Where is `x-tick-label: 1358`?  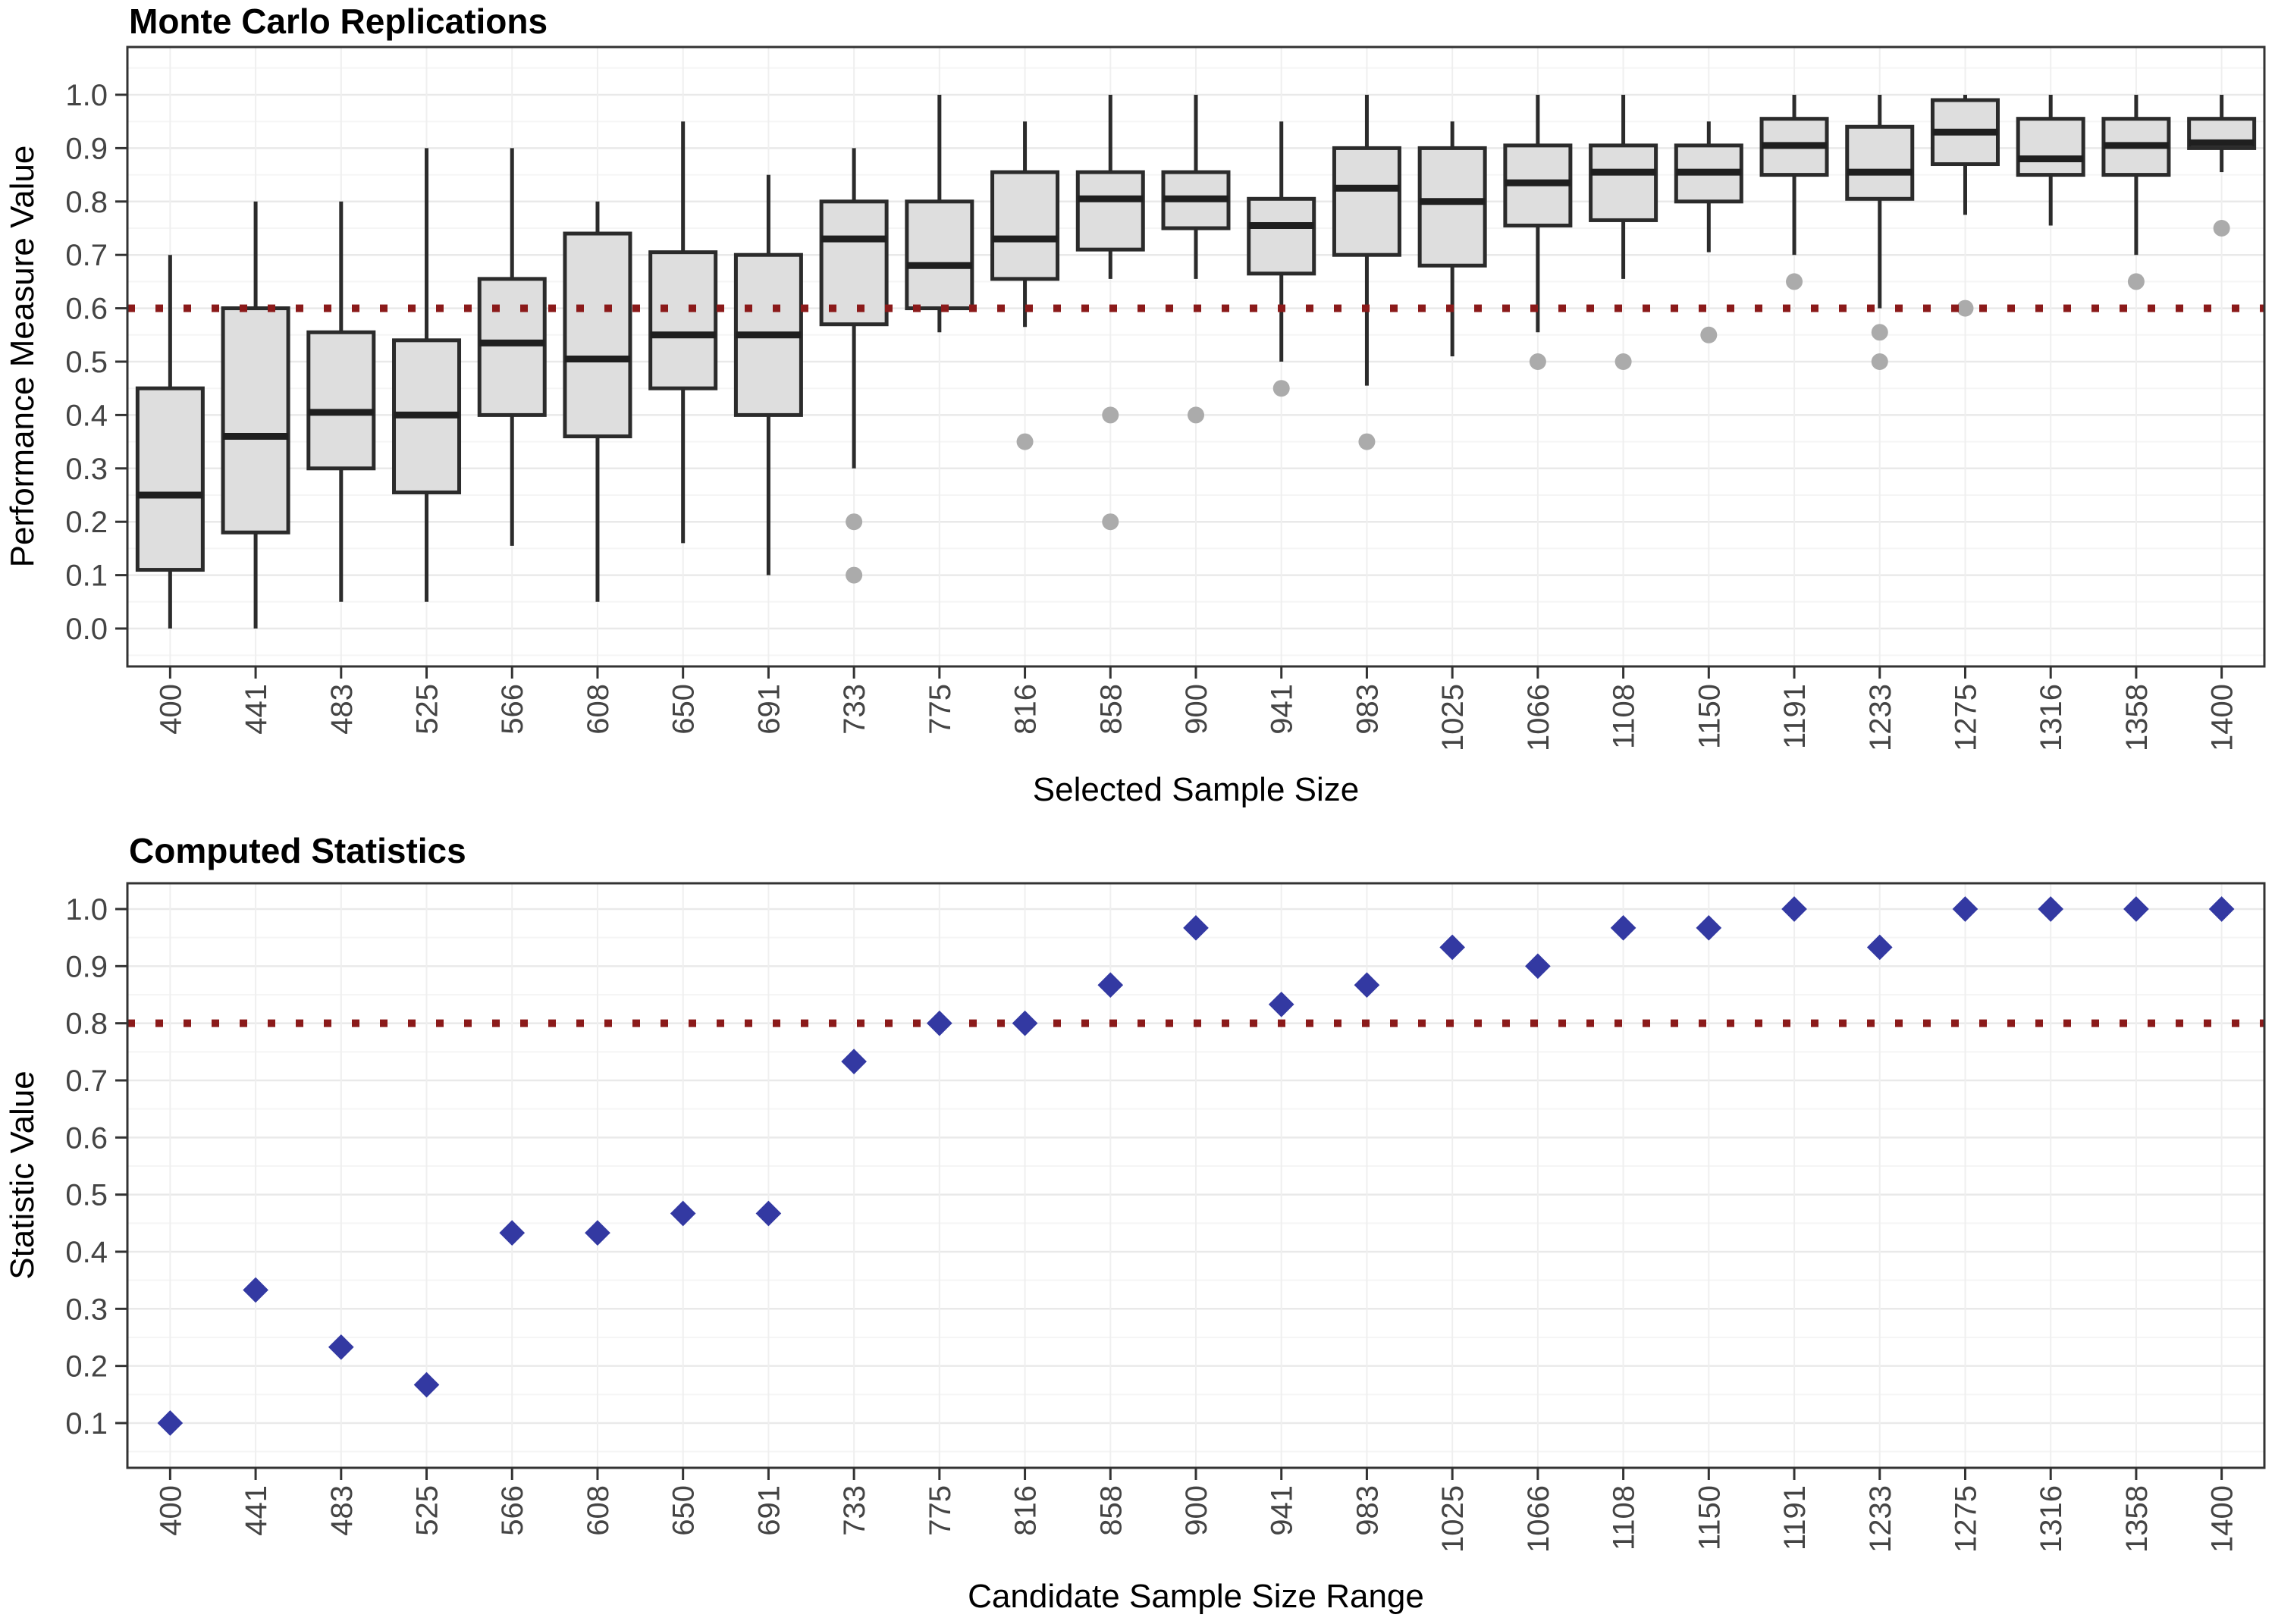
x-tick-label: 1358 is located at coordinates (2137, 717).